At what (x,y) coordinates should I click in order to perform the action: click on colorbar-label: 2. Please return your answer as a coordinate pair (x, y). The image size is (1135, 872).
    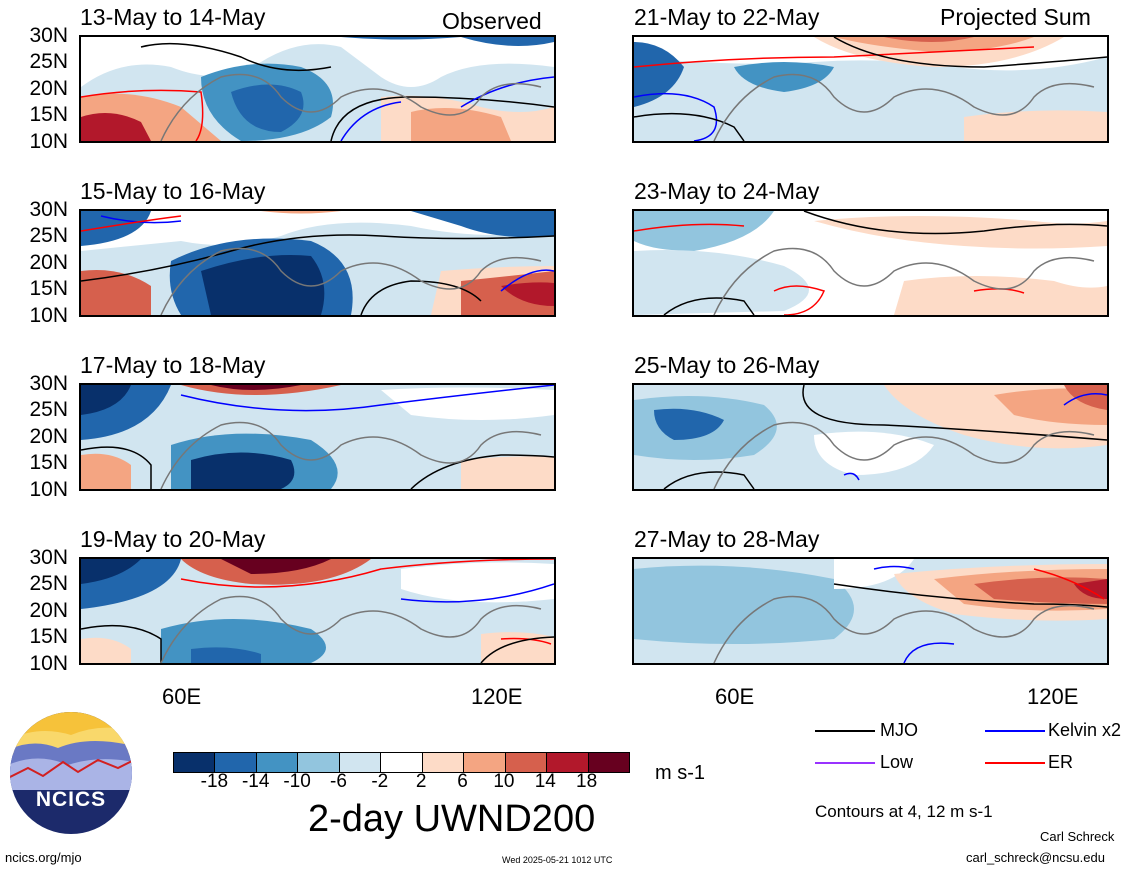
    Looking at the image, I should click on (421, 781).